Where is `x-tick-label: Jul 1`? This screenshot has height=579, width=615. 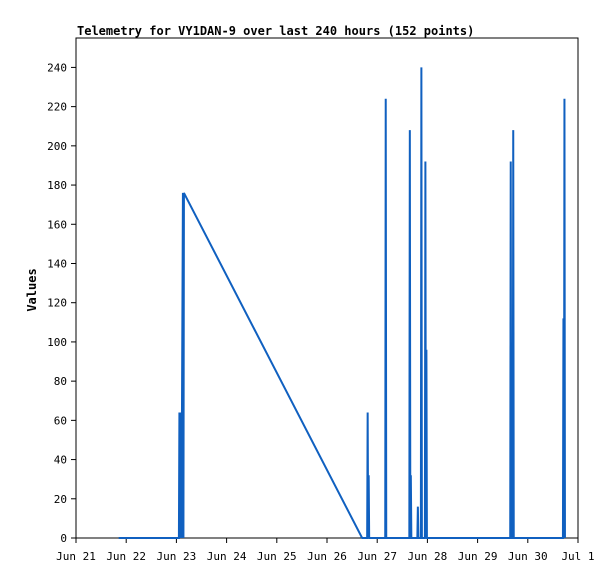 x-tick-label: Jul 1 is located at coordinates (577, 556).